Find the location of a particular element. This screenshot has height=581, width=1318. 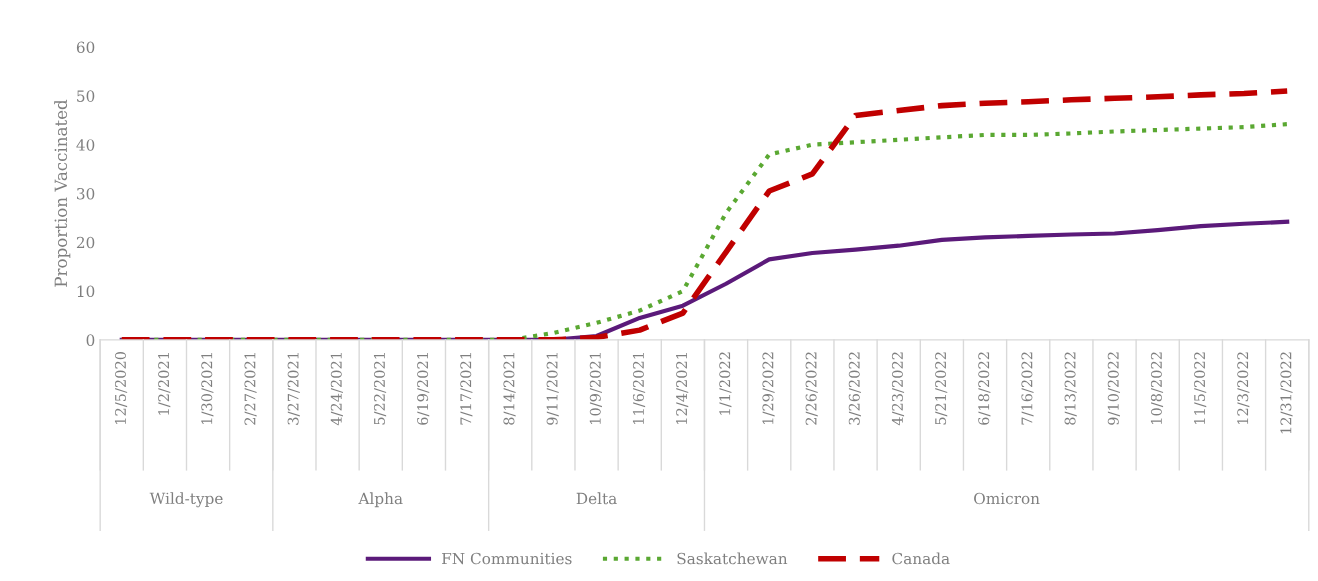

y-tick-label: 60 is located at coordinates (85, 47).